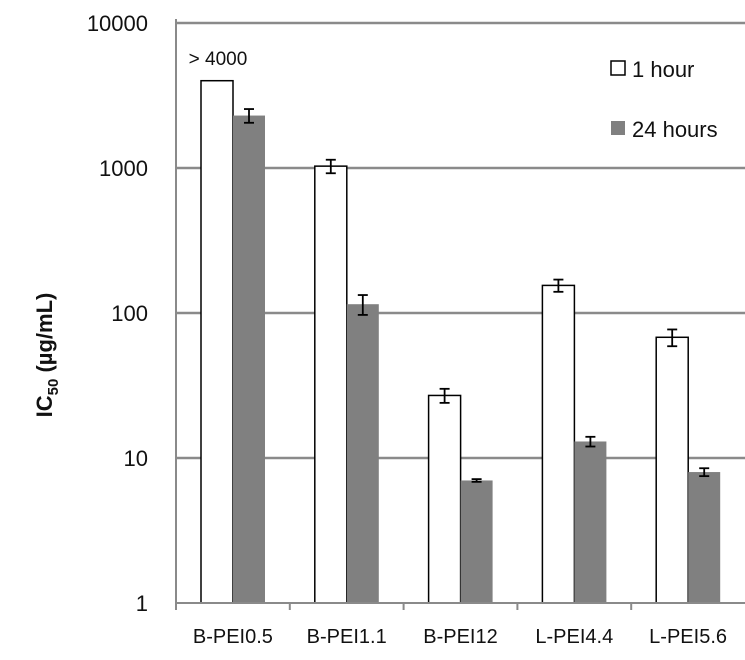 The image size is (745, 660). What do you see at coordinates (347, 637) in the screenshot?
I see `x-category-label-b-pei1-1: B-PEI1.1` at bounding box center [347, 637].